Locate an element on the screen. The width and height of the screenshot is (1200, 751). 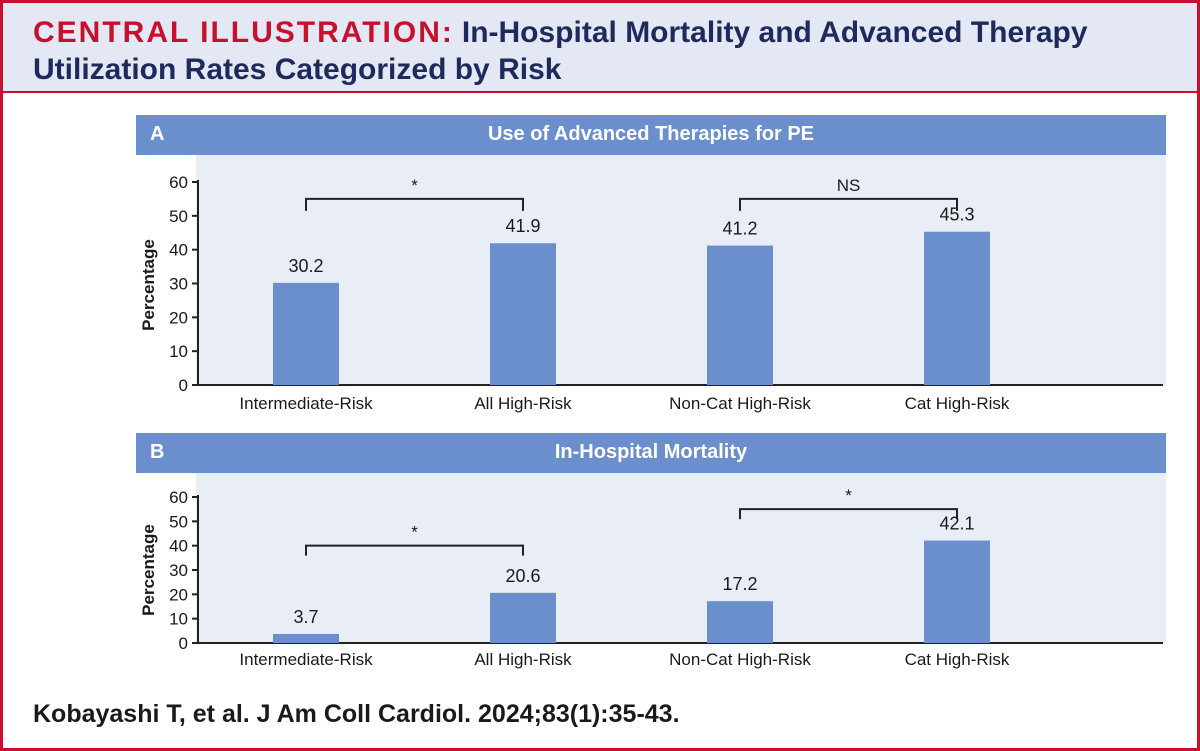
panel-1-category-label: Cat High-Risk is located at coordinates (957, 659).